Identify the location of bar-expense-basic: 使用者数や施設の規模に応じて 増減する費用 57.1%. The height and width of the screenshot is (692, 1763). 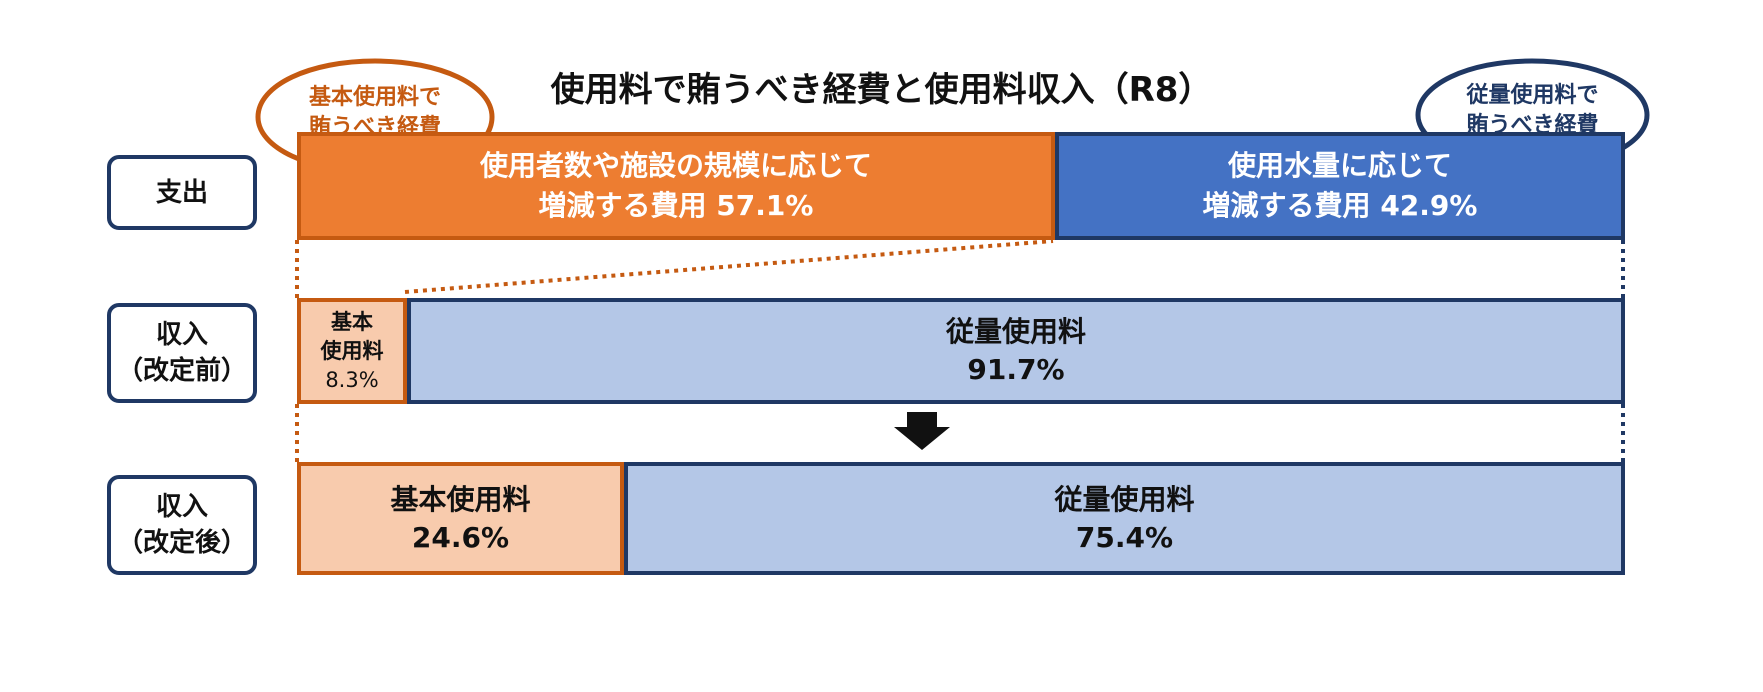
(676, 186).